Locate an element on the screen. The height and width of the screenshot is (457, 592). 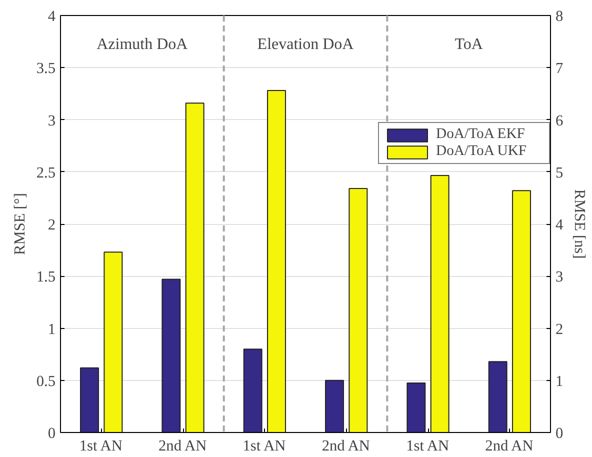
legend-label: DoA/ToA EKF is located at coordinates (481, 134).